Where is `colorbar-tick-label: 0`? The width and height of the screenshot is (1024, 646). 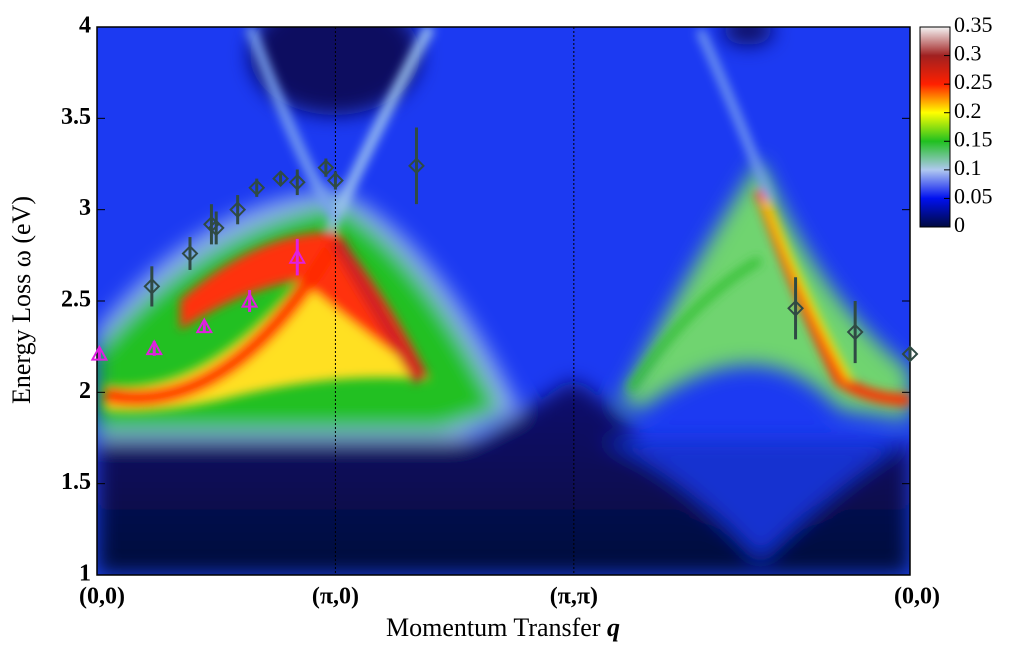 colorbar-tick-label: 0 is located at coordinates (959, 224).